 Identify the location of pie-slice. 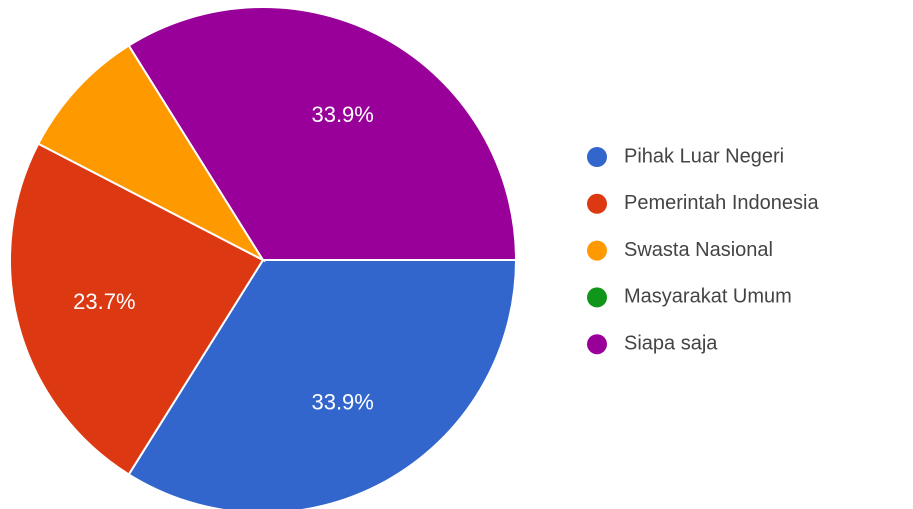
(151, 153).